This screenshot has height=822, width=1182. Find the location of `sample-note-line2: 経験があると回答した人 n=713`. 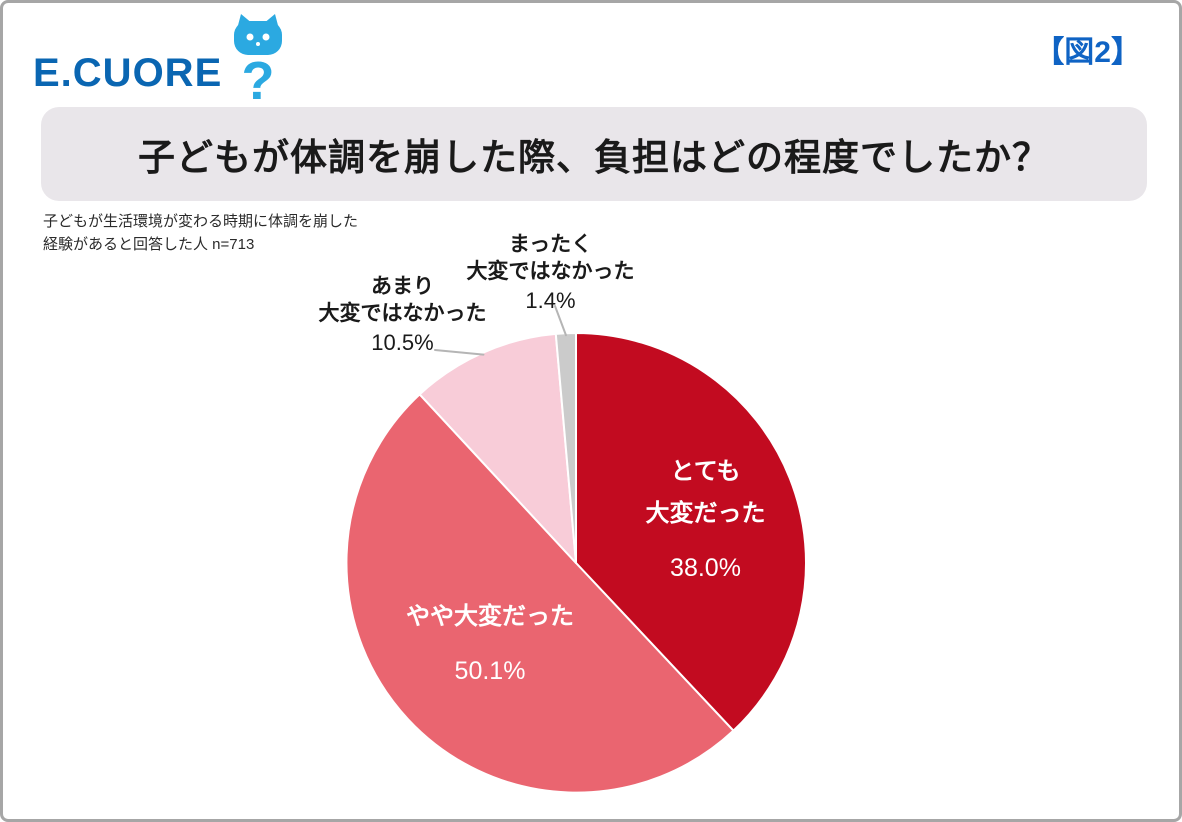

sample-note-line2: 経験があると回答した人 n=713 is located at coordinates (149, 244).